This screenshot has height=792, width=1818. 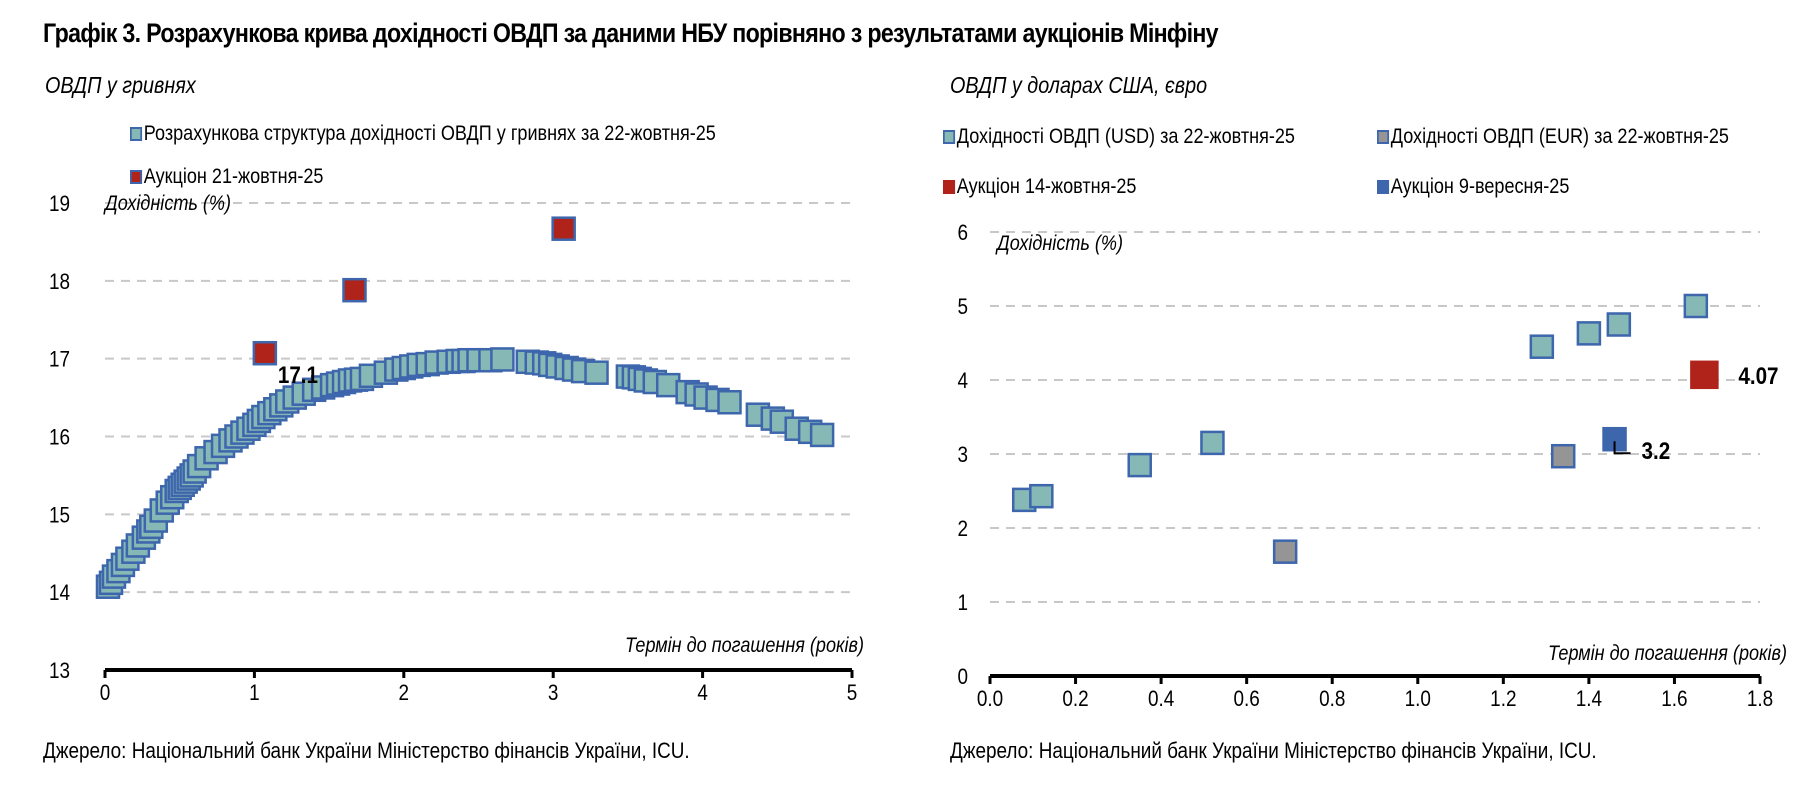 What do you see at coordinates (1418, 699) in the screenshot?
I see `x-tick-label: 1.0` at bounding box center [1418, 699].